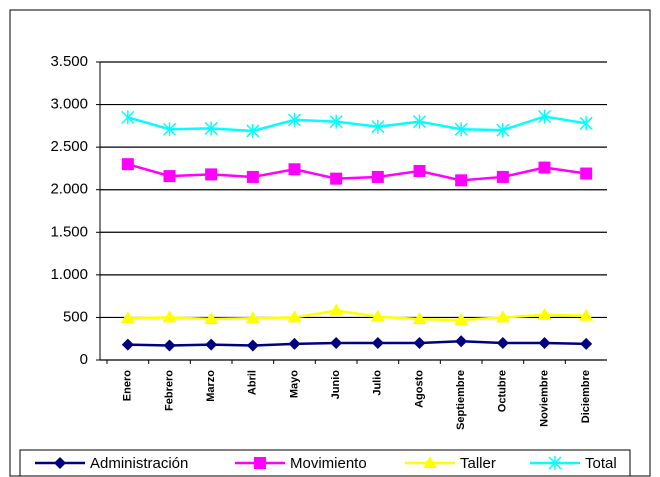 The image size is (660, 477). I want to click on y-tick-label: 3.500, so click(69, 61).